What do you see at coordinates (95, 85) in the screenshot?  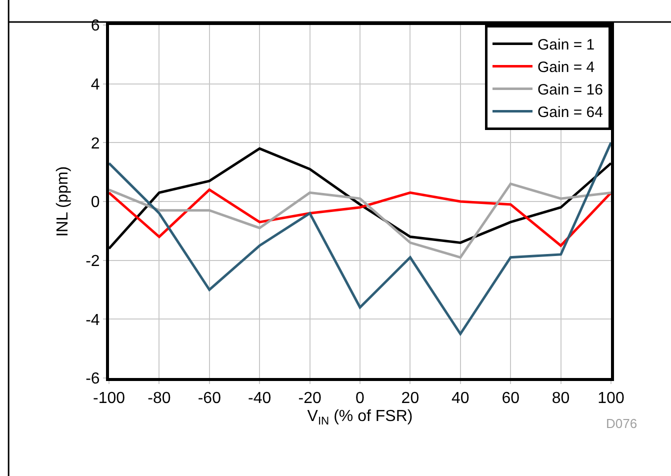 I see `y-tick-label: 4` at bounding box center [95, 85].